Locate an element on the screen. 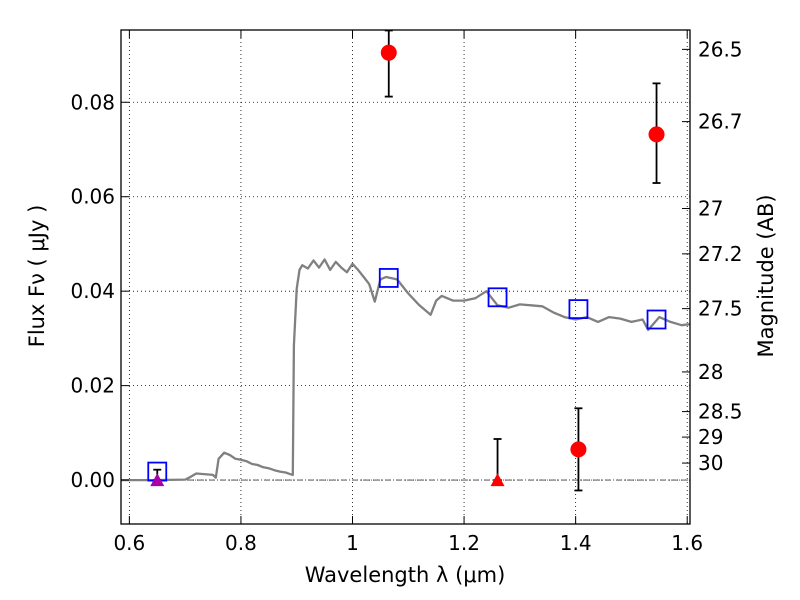 This screenshot has width=800, height=600. x-tick-label: 0.8 is located at coordinates (241, 543).